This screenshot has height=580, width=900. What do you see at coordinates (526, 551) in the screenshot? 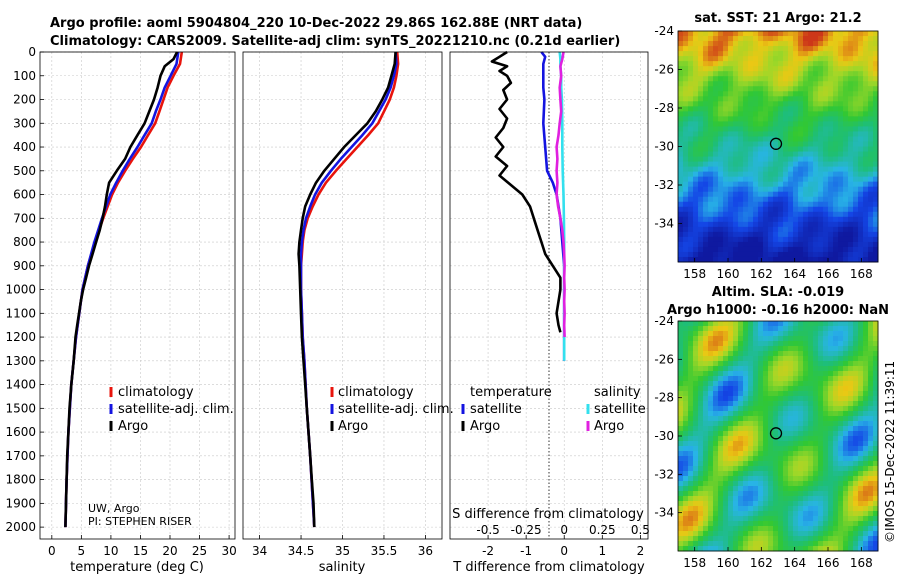
I see `x-tick-label: -1` at bounding box center [526, 551].